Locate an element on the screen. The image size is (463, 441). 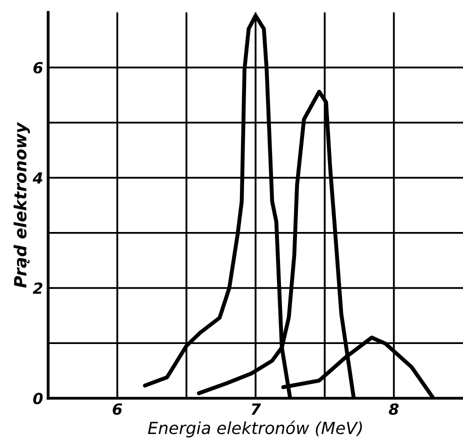
x-tick-label: 6 is located at coordinates (117, 409).